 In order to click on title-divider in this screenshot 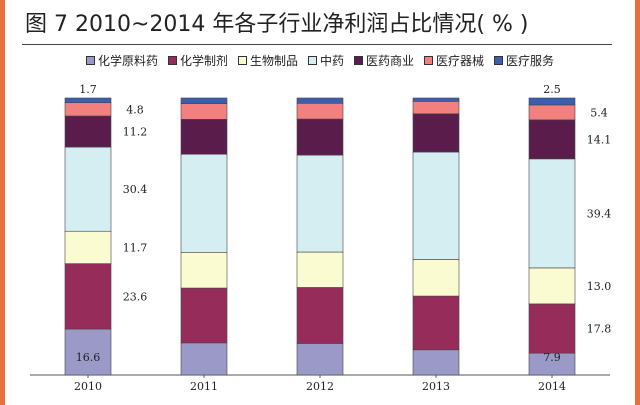, I will do `click(317, 44)`.